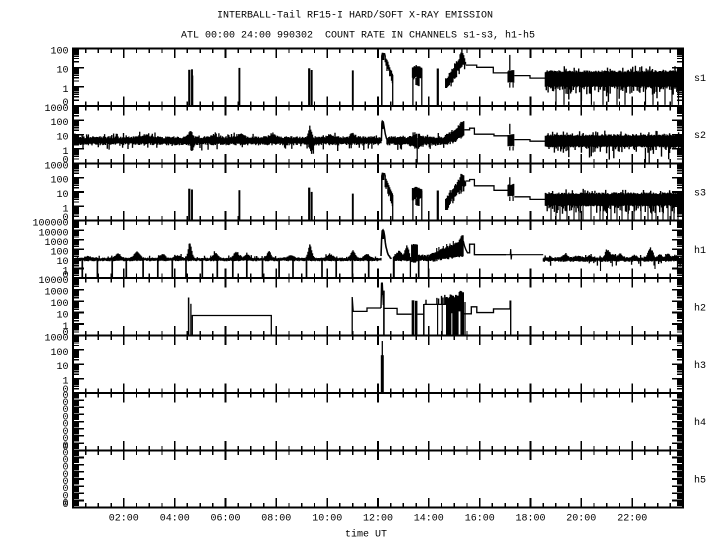 The width and height of the screenshot is (720, 550). Describe the element at coordinates (429, 519) in the screenshot. I see `svg-text: 14:00` at that location.